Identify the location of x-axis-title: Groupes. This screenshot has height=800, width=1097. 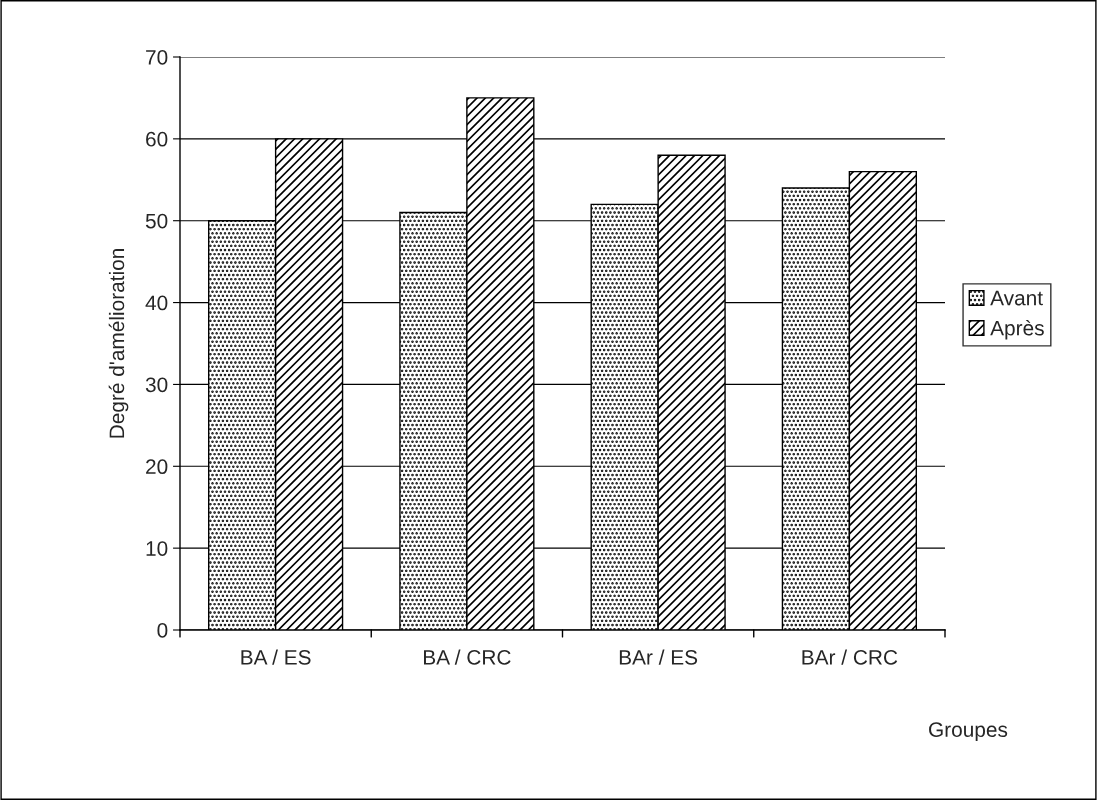
(968, 732).